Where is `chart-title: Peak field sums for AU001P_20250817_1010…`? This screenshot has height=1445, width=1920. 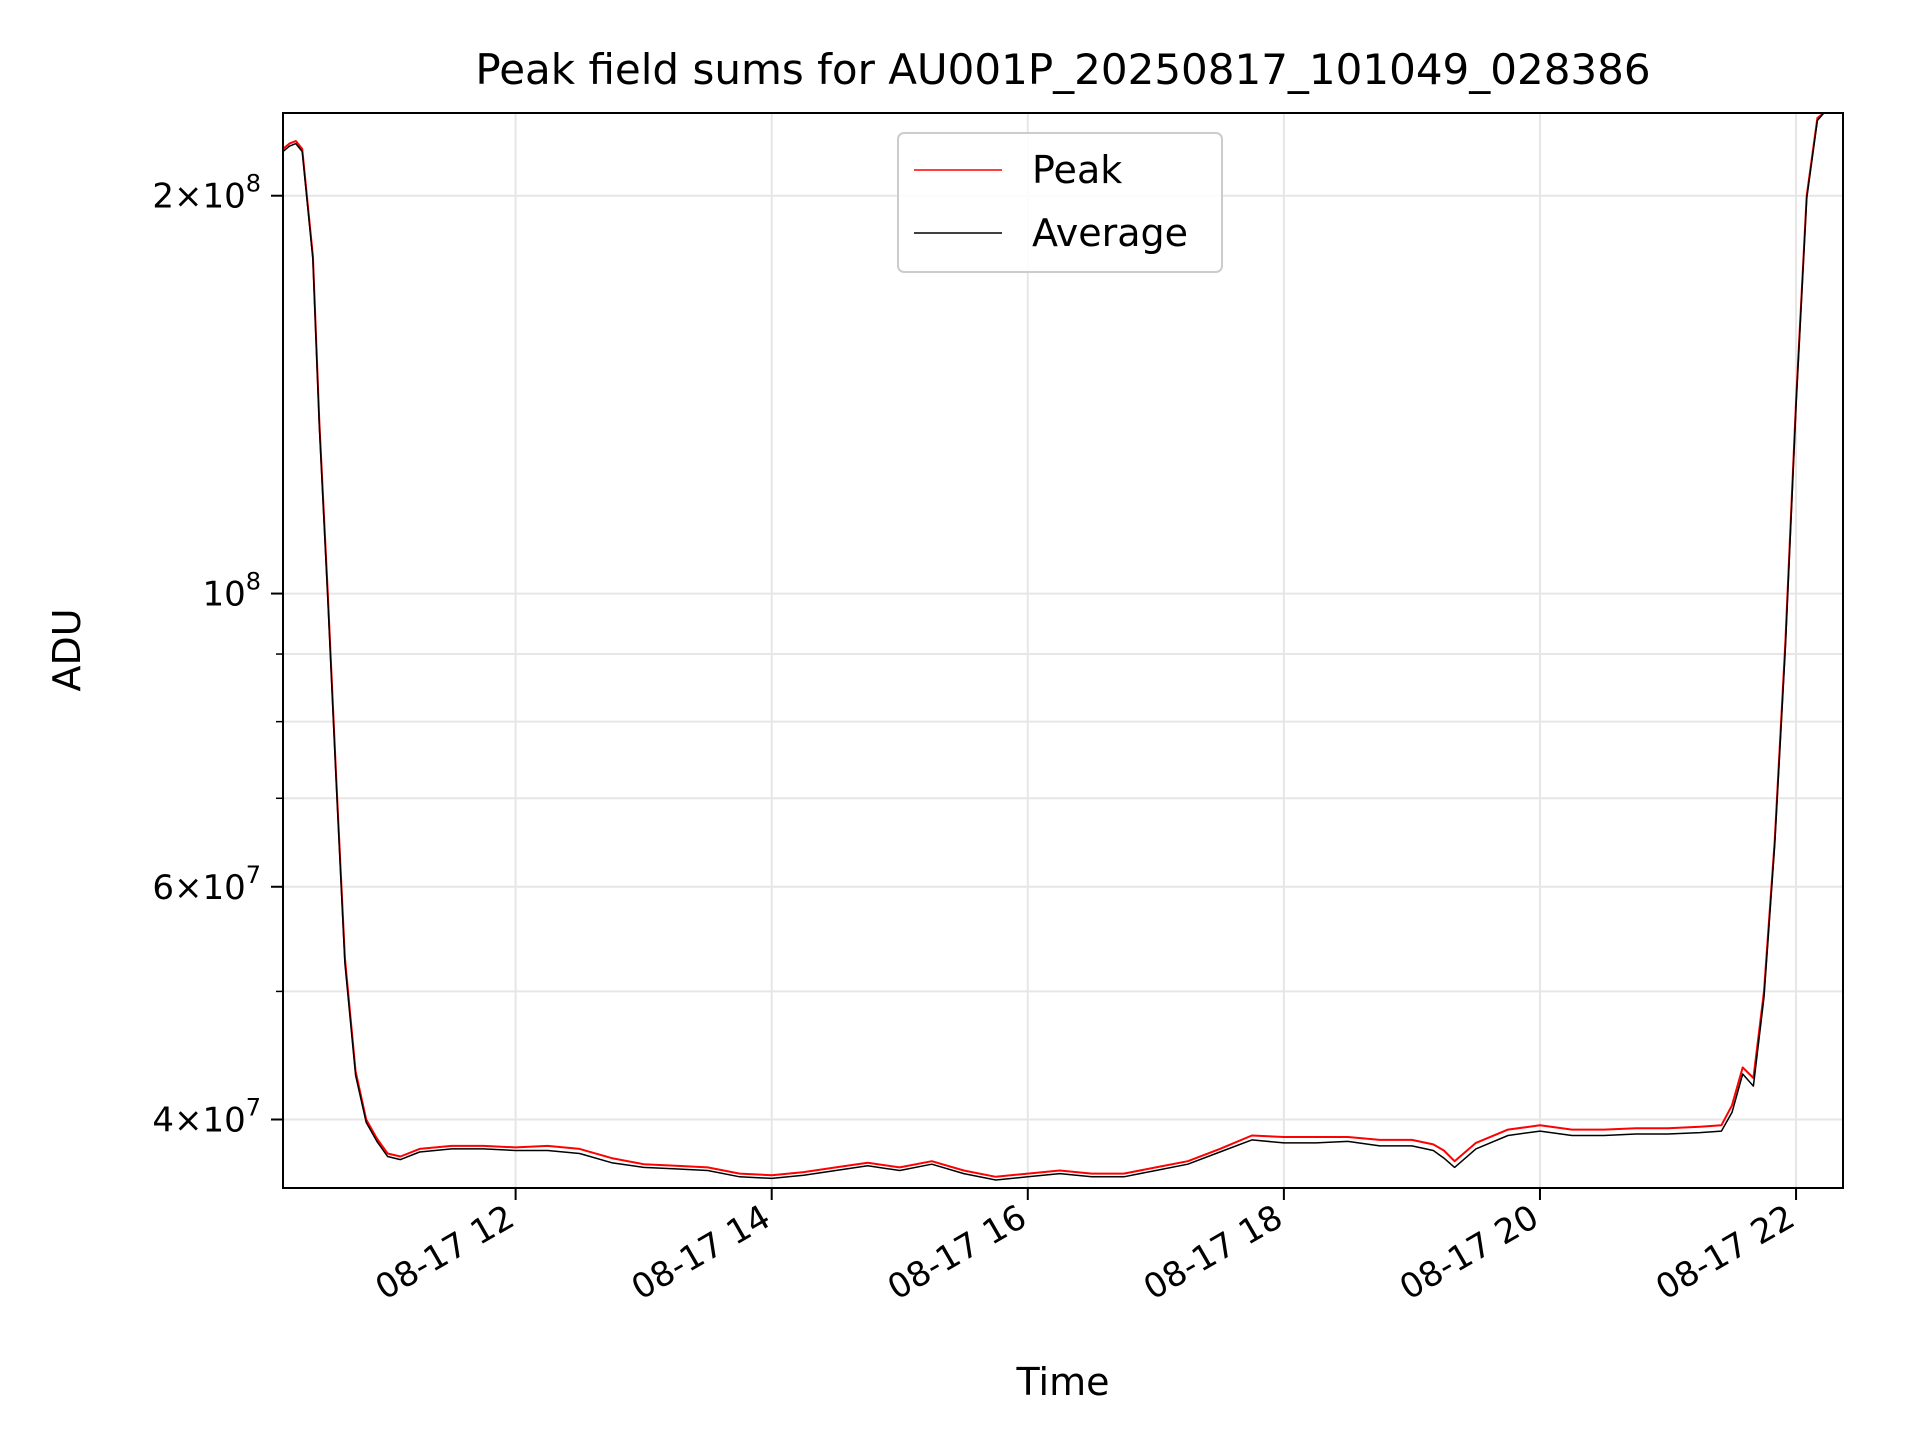 chart-title: Peak field sums for AU001P_20250817_1010… is located at coordinates (1062, 69).